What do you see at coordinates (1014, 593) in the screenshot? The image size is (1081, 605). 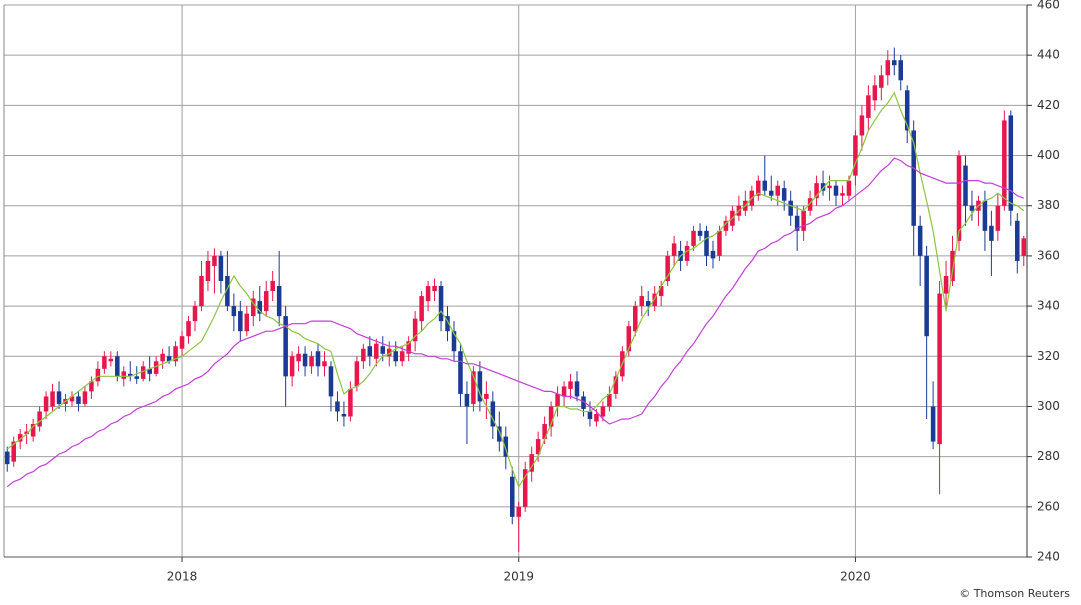 I see `source-note: © Thomson Reuters` at bounding box center [1014, 593].